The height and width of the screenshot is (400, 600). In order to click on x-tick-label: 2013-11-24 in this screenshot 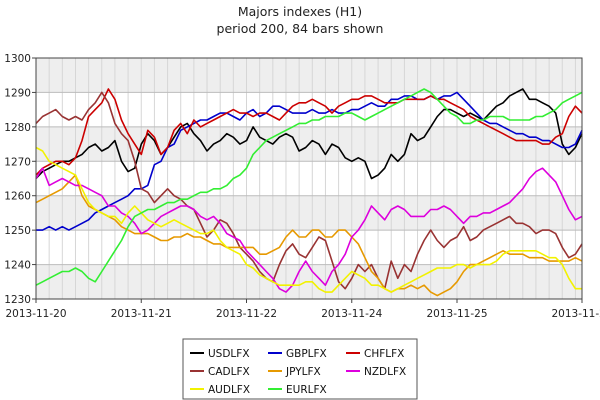, I will do `click(351, 314)`.